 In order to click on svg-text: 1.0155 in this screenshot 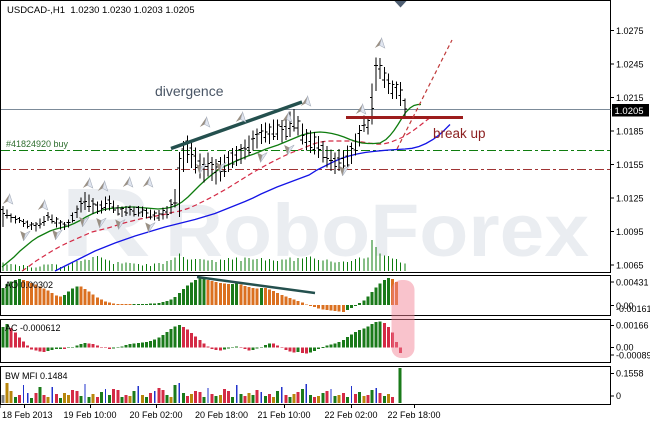, I will do `click(630, 165)`.